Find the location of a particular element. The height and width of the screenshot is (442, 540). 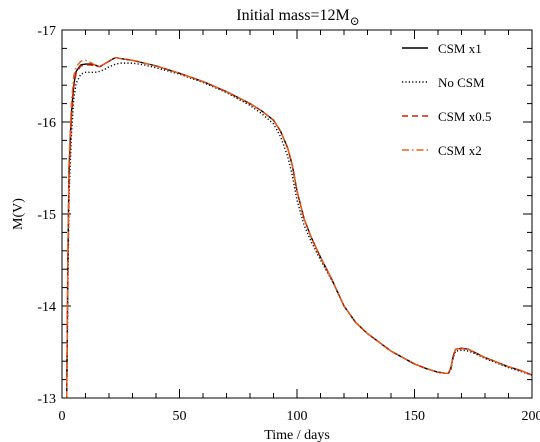

legend-entry: CSM x0.5 is located at coordinates (464, 116).